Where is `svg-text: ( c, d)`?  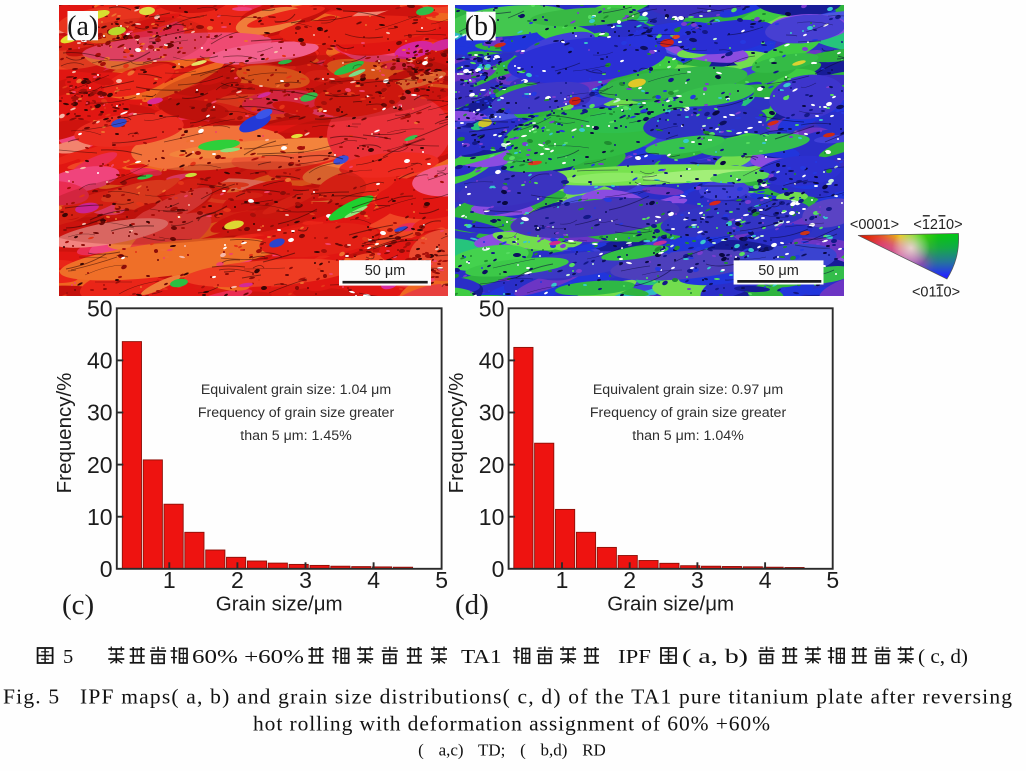
svg-text: ( c, d) is located at coordinates (943, 657).